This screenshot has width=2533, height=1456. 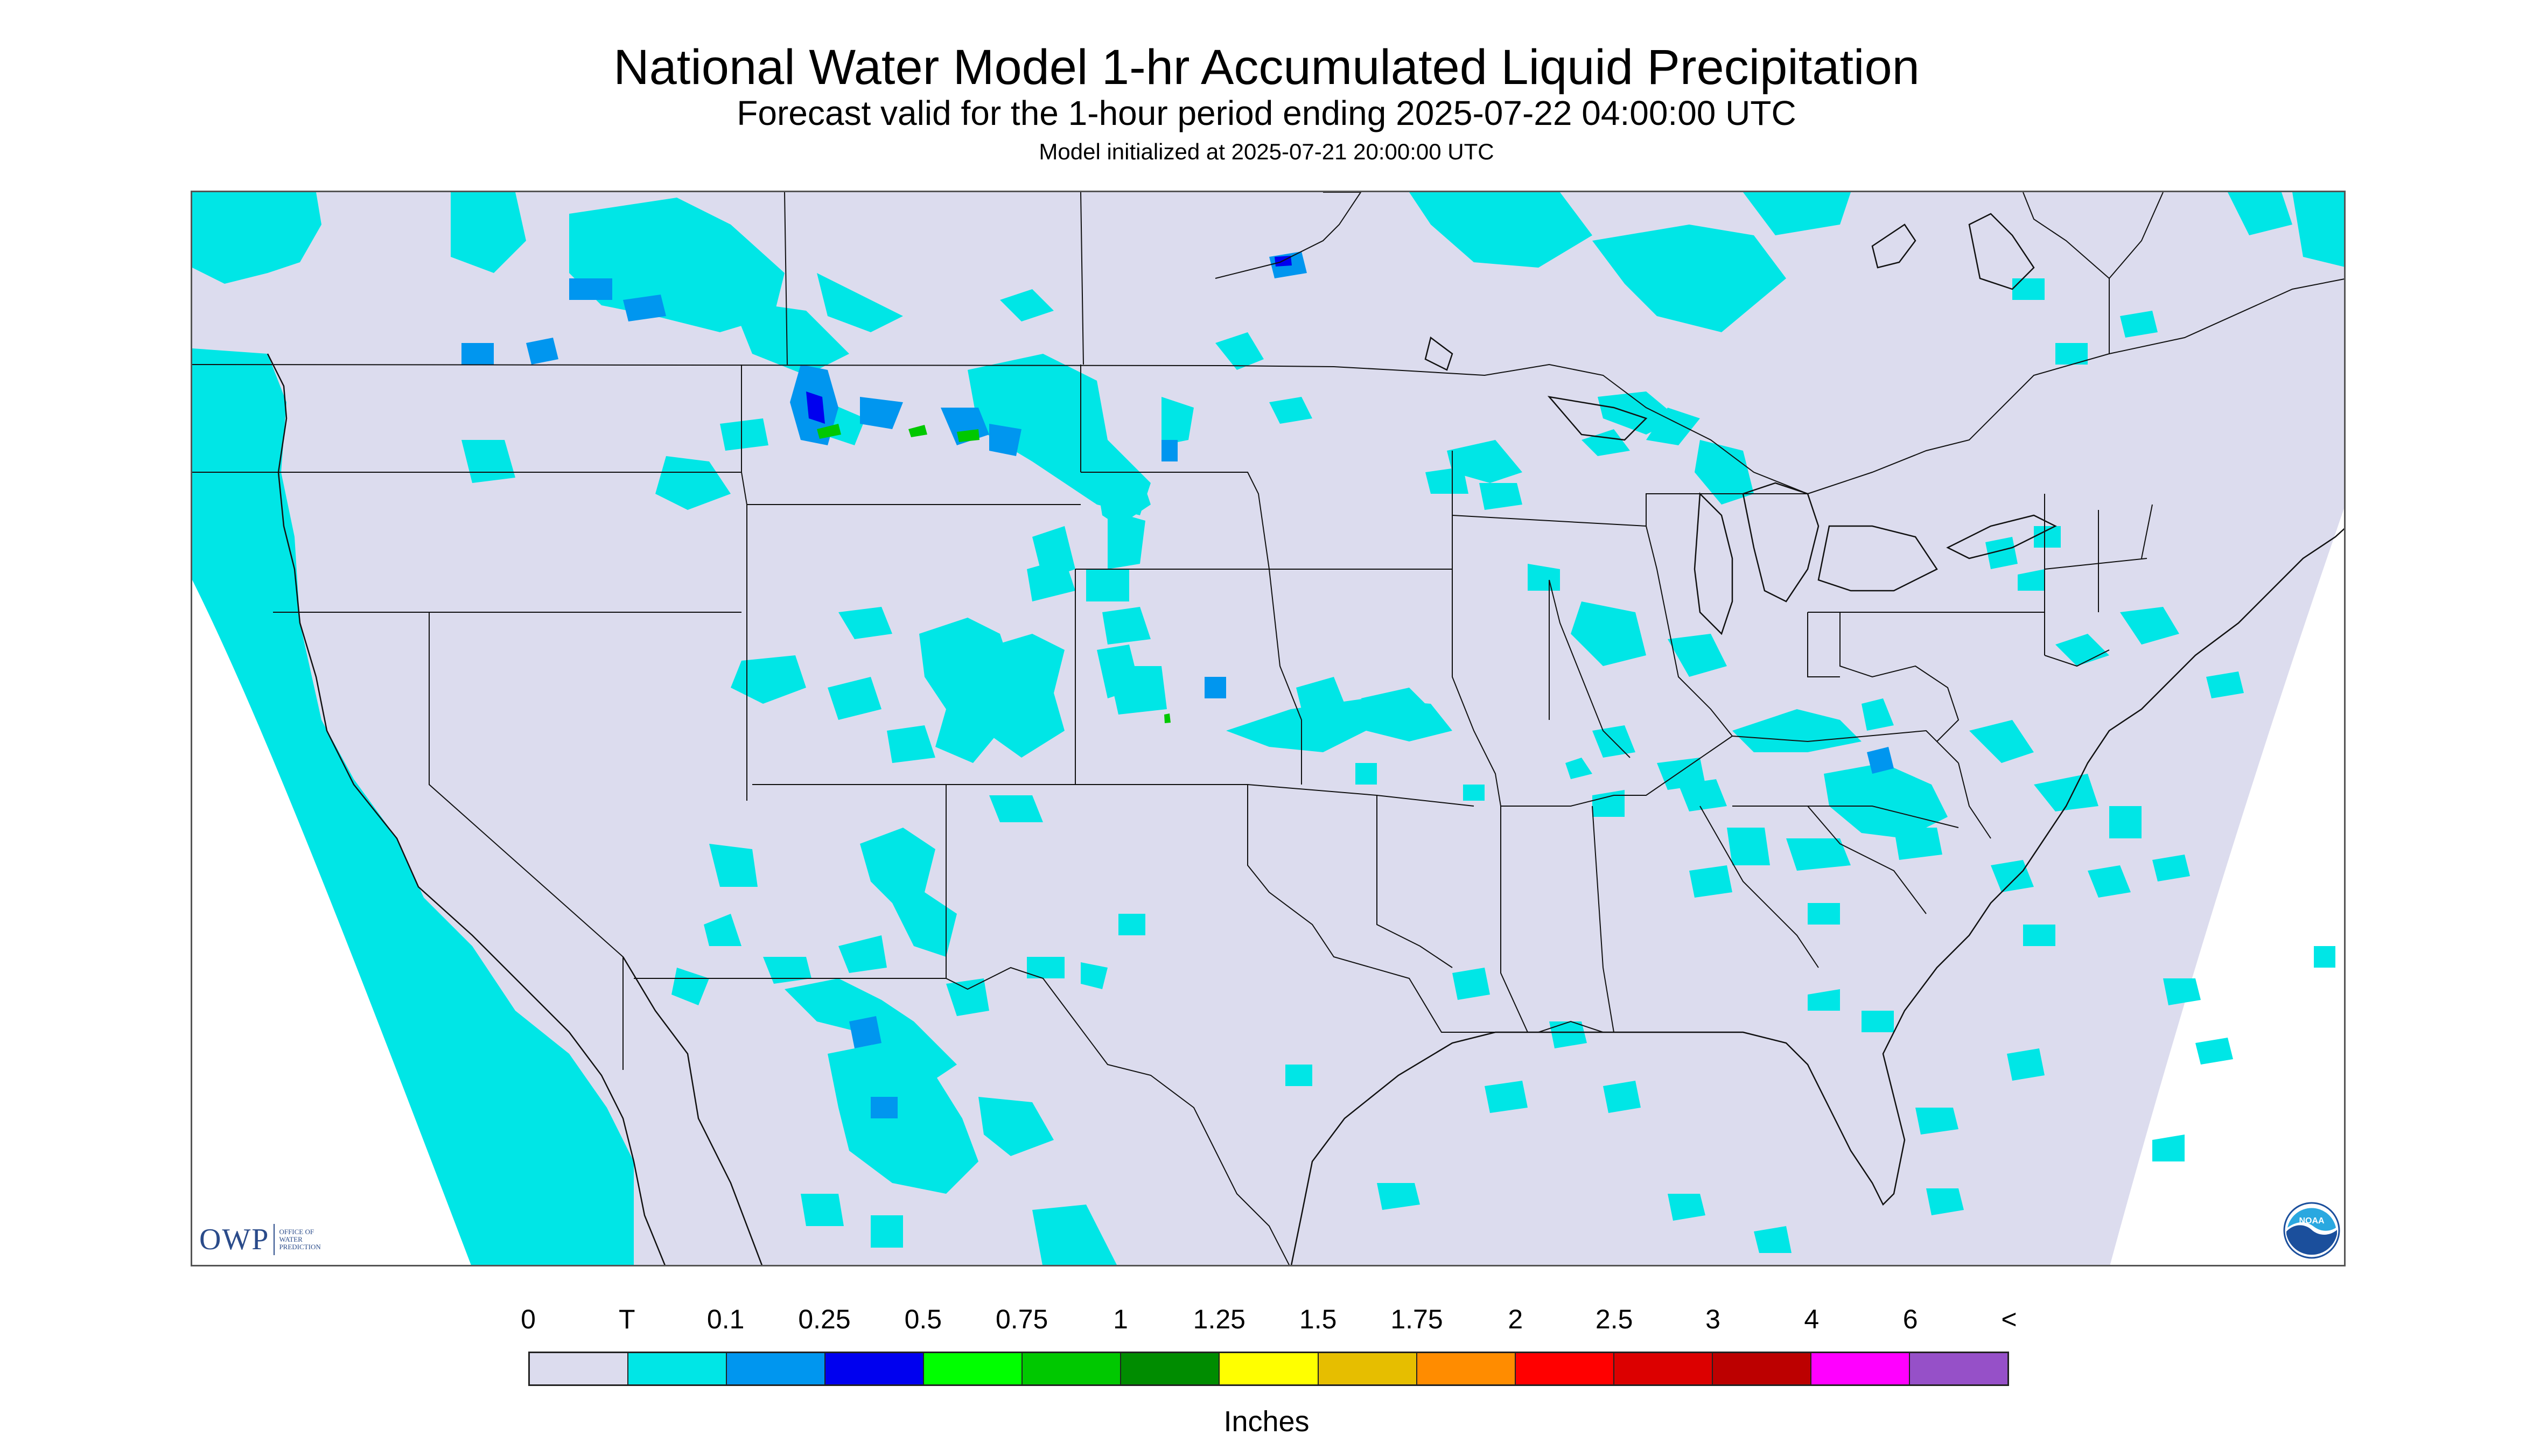 I want to click on precip-heavy-areas, so click(x=994, y=573).